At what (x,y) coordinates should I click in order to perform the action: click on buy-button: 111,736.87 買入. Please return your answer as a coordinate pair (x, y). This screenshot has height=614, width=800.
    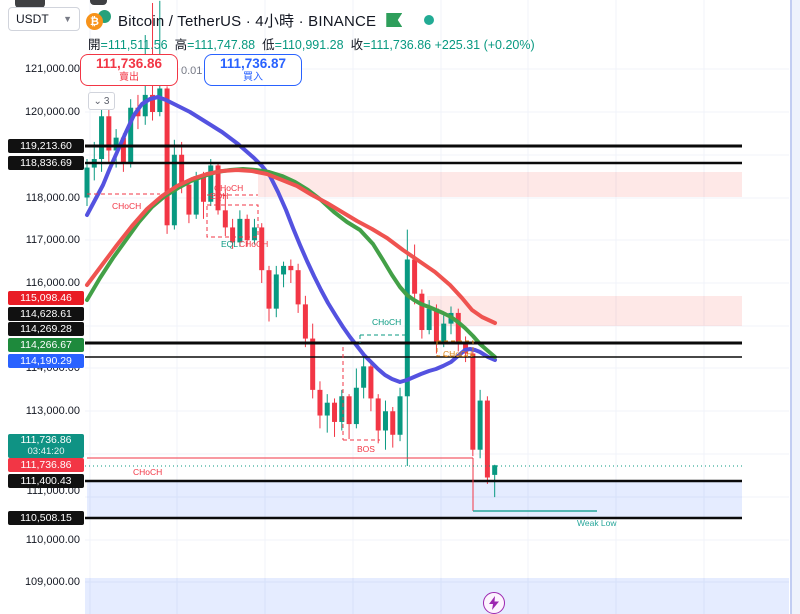
    Looking at the image, I should click on (253, 70).